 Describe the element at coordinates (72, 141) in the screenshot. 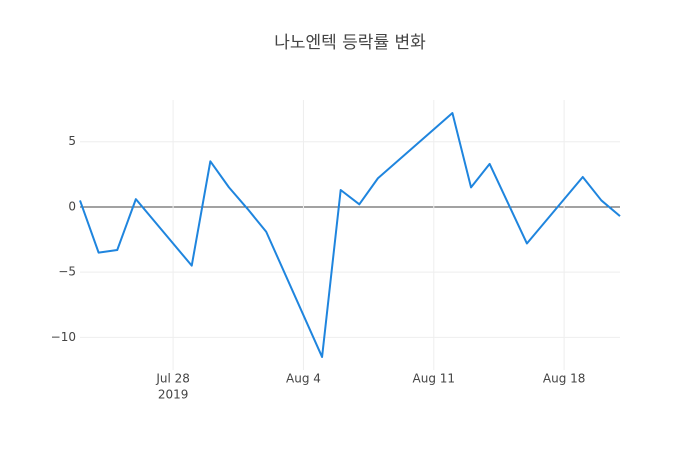

I see `y-tick-label: 5` at that location.